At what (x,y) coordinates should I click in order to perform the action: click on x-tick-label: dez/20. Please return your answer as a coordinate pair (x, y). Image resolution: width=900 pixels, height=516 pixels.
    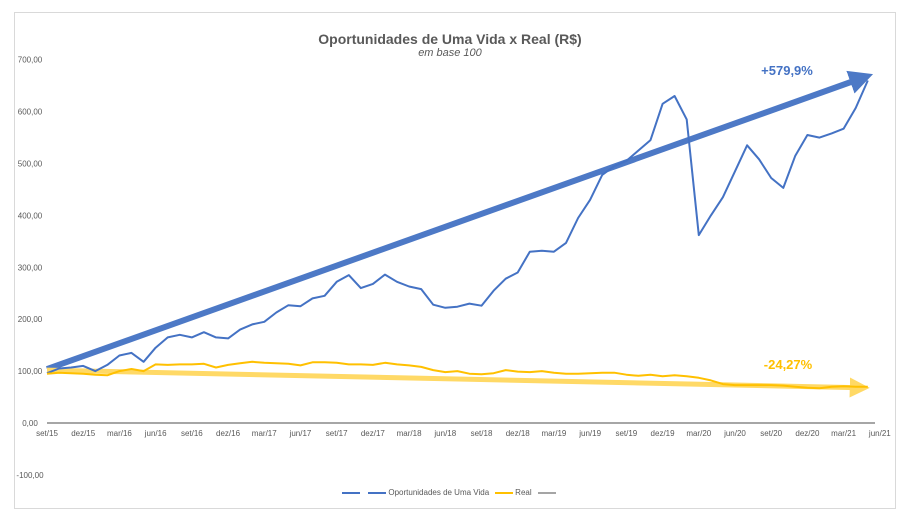
    Looking at the image, I should click on (807, 433).